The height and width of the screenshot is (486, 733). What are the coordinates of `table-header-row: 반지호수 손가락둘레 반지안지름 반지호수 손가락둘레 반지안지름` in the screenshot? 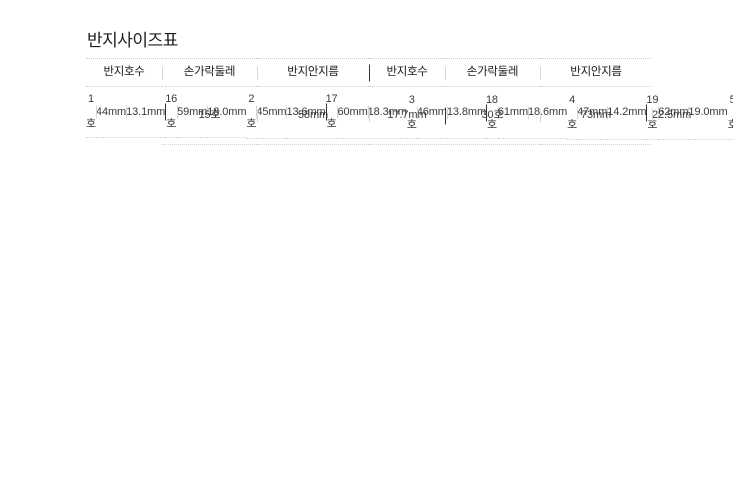 It's located at (369, 72).